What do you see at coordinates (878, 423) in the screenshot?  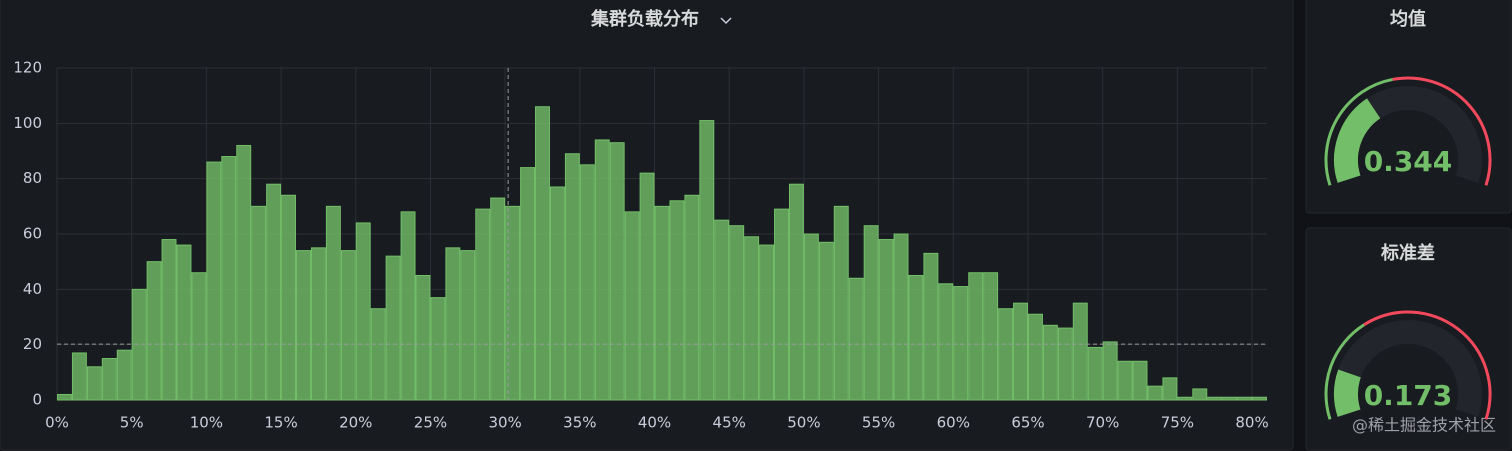 I see `x-tick-label: 55%` at bounding box center [878, 423].